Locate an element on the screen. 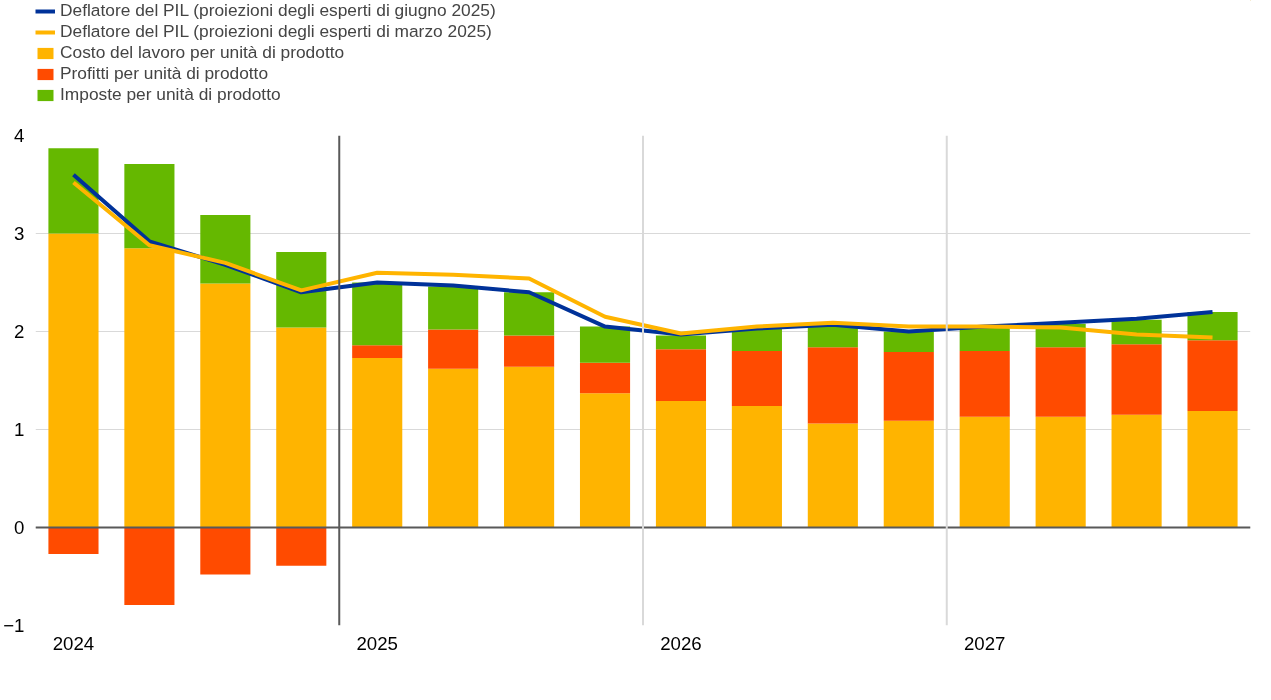 Image resolution: width=1271 pixels, height=700 pixels. y-tick-label: 4 is located at coordinates (19, 135).